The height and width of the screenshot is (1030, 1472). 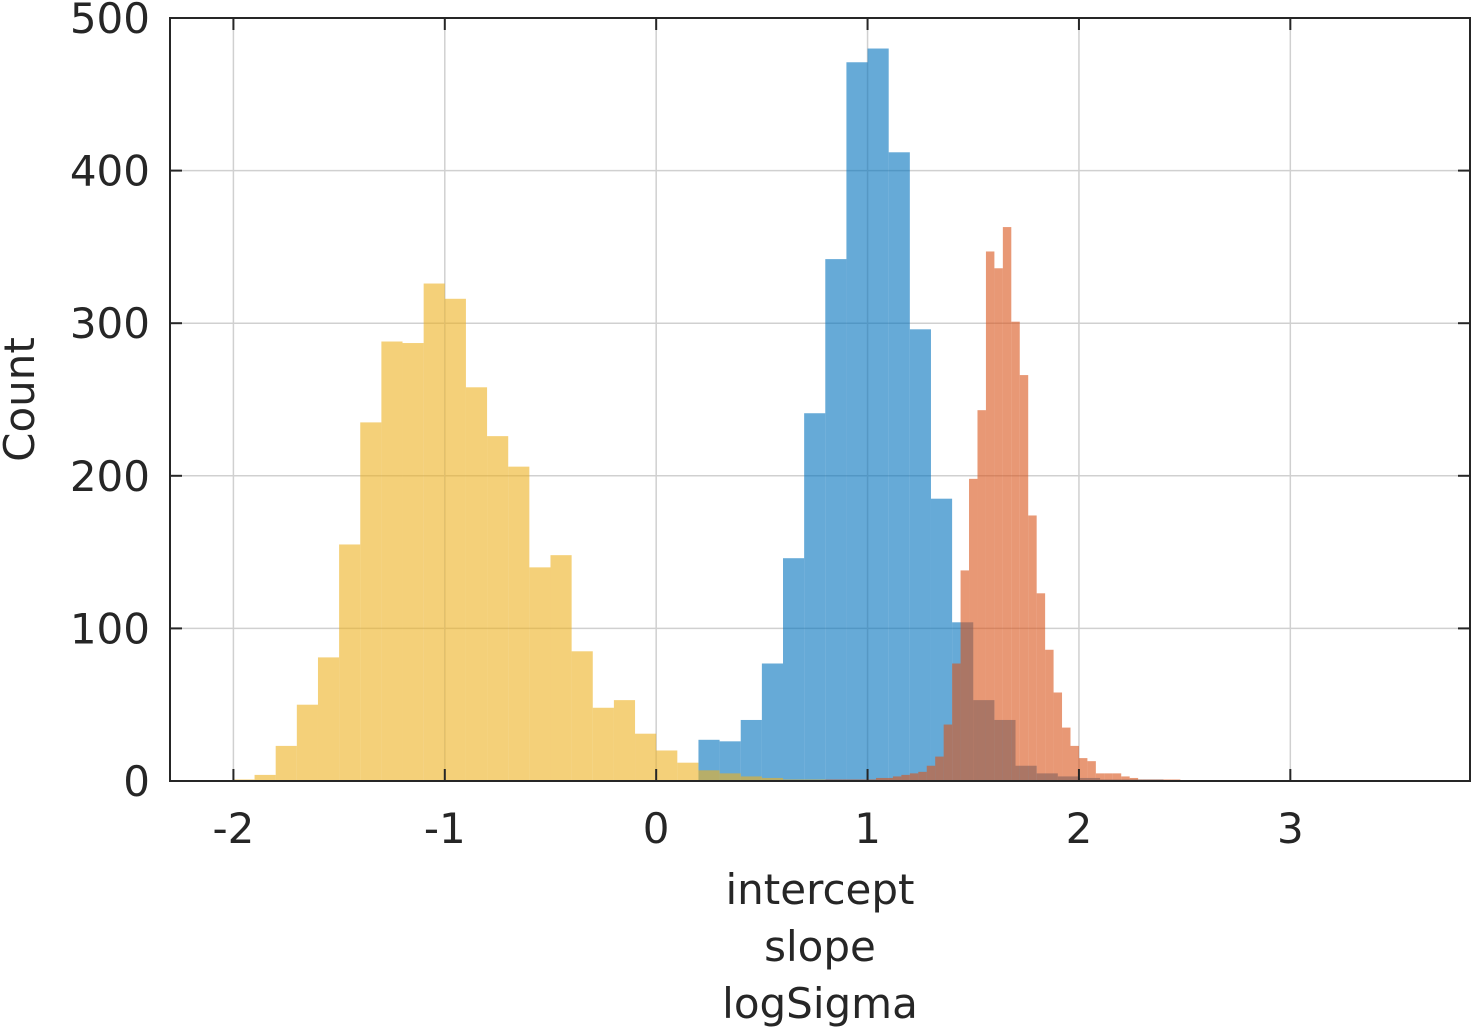 What do you see at coordinates (110, 21) in the screenshot?
I see `y-tick-label: 500` at bounding box center [110, 21].